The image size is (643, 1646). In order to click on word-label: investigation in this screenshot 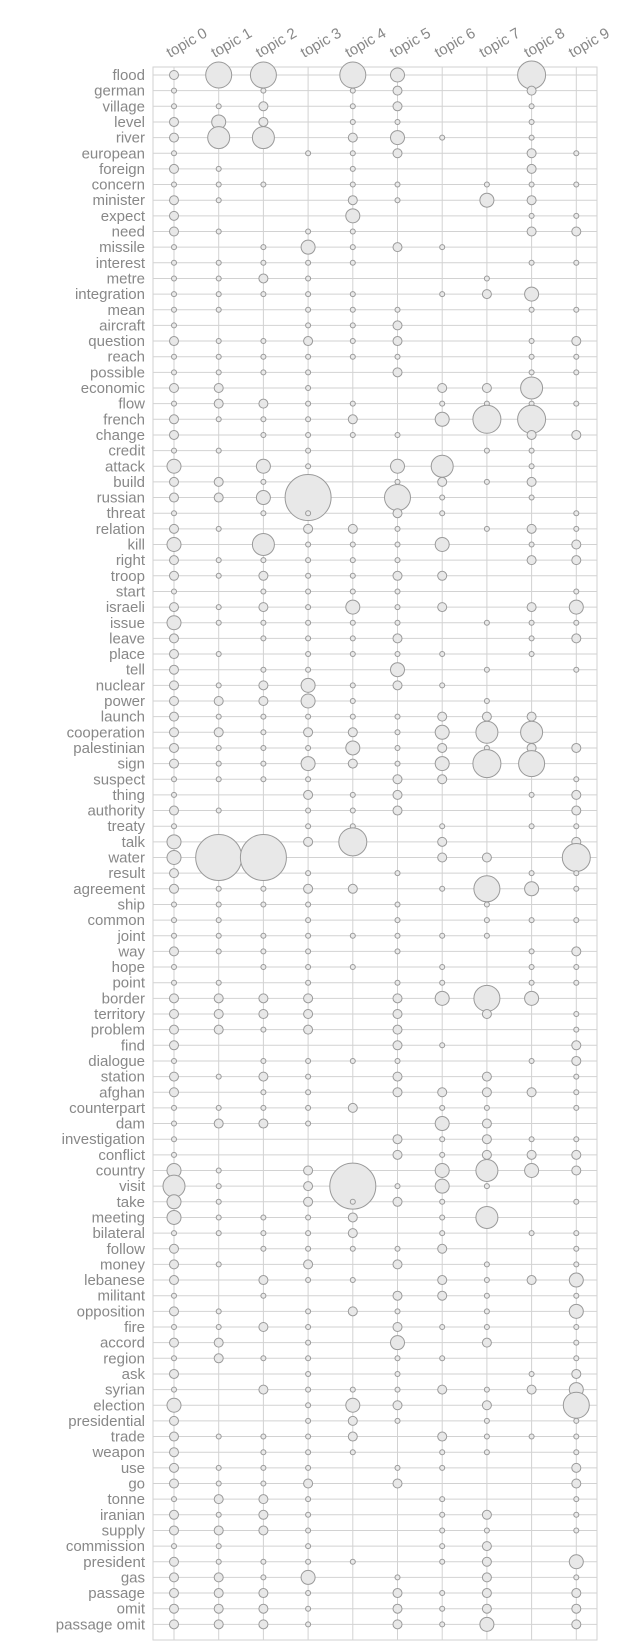, I will do `click(103, 1139)`.